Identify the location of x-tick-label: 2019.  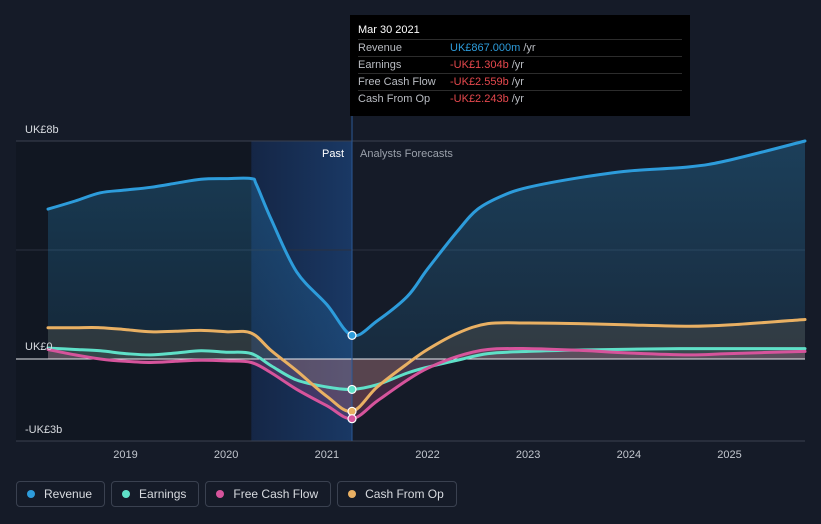
(125, 455).